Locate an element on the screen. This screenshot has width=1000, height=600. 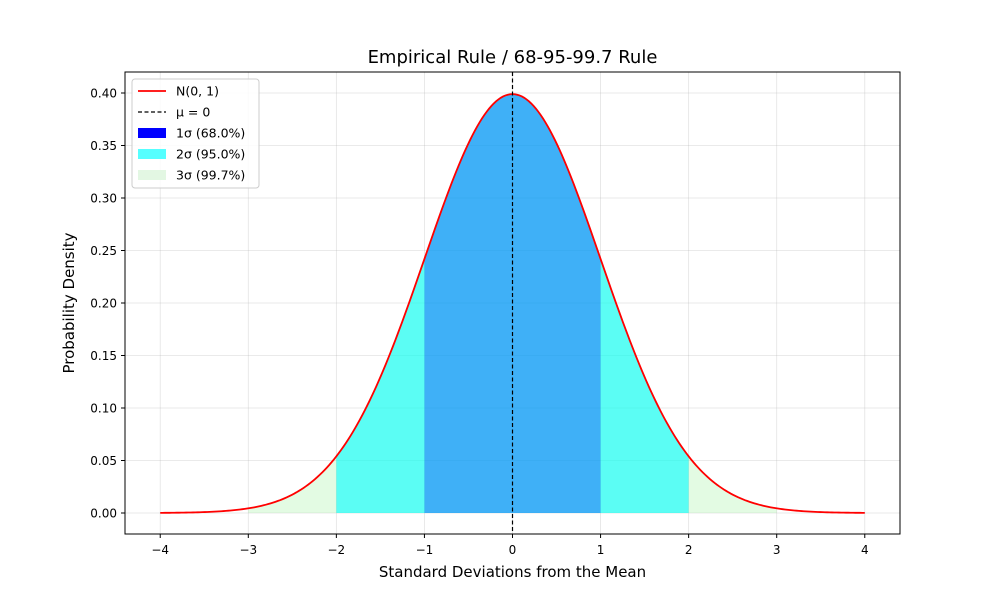
x-tick-label: 3 is located at coordinates (777, 550).